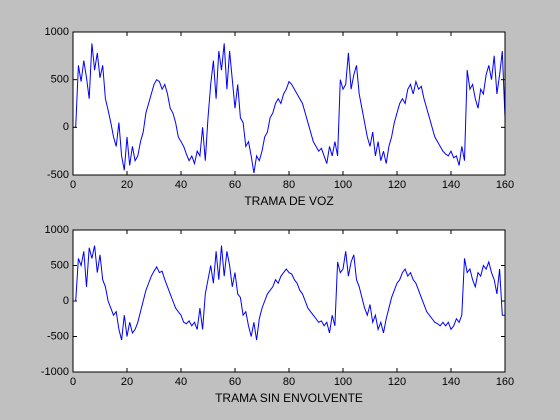 The height and width of the screenshot is (420, 560). I want to click on y-tick-label: -1000, so click(55, 372).